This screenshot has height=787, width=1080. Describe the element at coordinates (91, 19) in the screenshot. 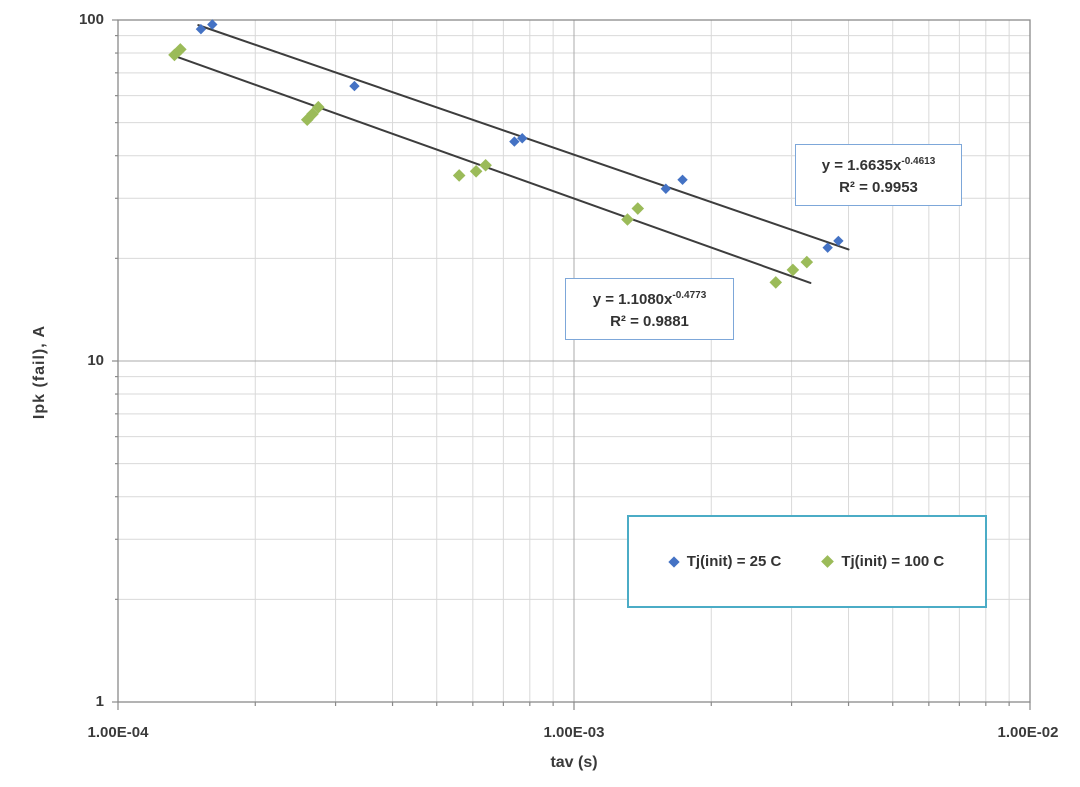

I see `y-tick-label-100: 100` at that location.